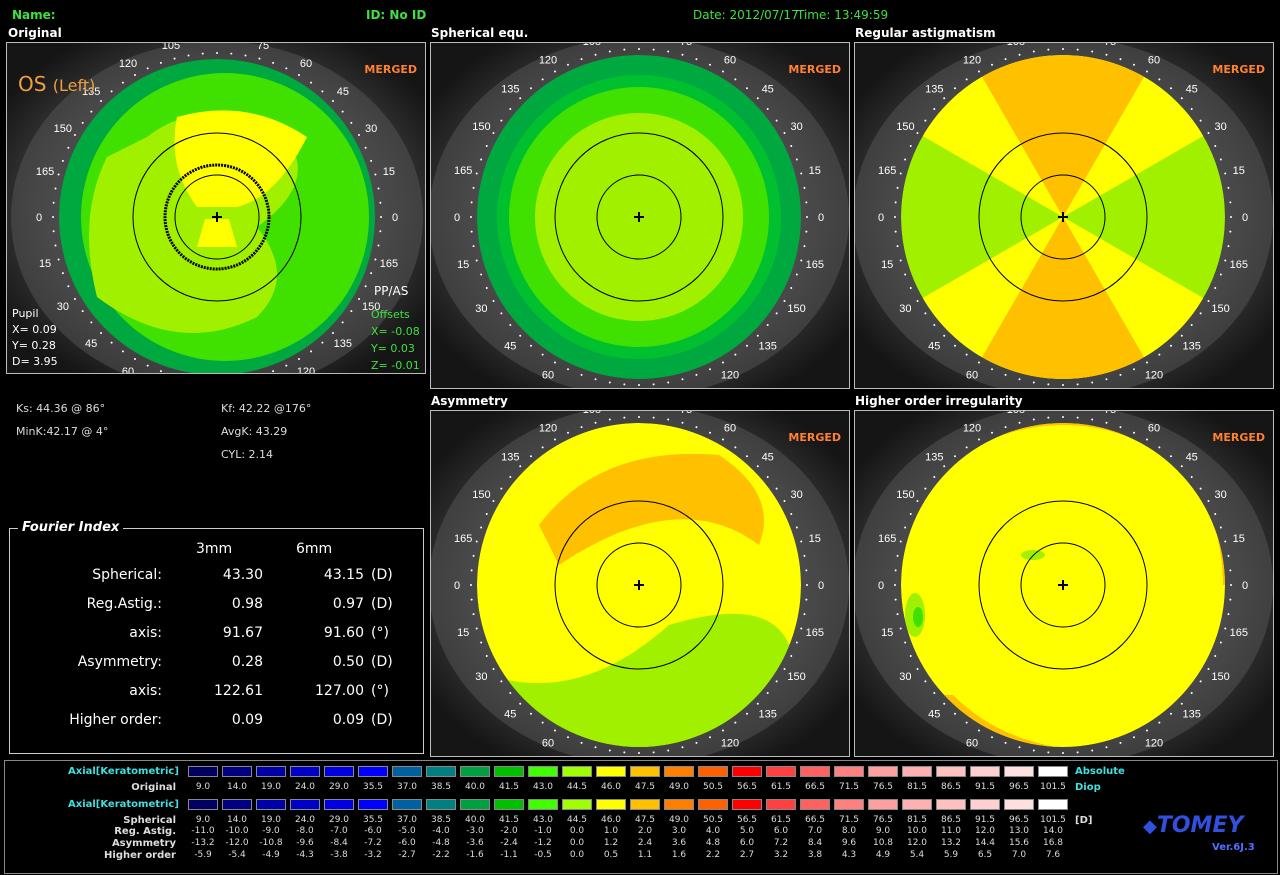 Image resolution: width=1280 pixels, height=875 pixels. What do you see at coordinates (1019, 831) in the screenshot?
I see `legend-value: 13.0` at bounding box center [1019, 831].